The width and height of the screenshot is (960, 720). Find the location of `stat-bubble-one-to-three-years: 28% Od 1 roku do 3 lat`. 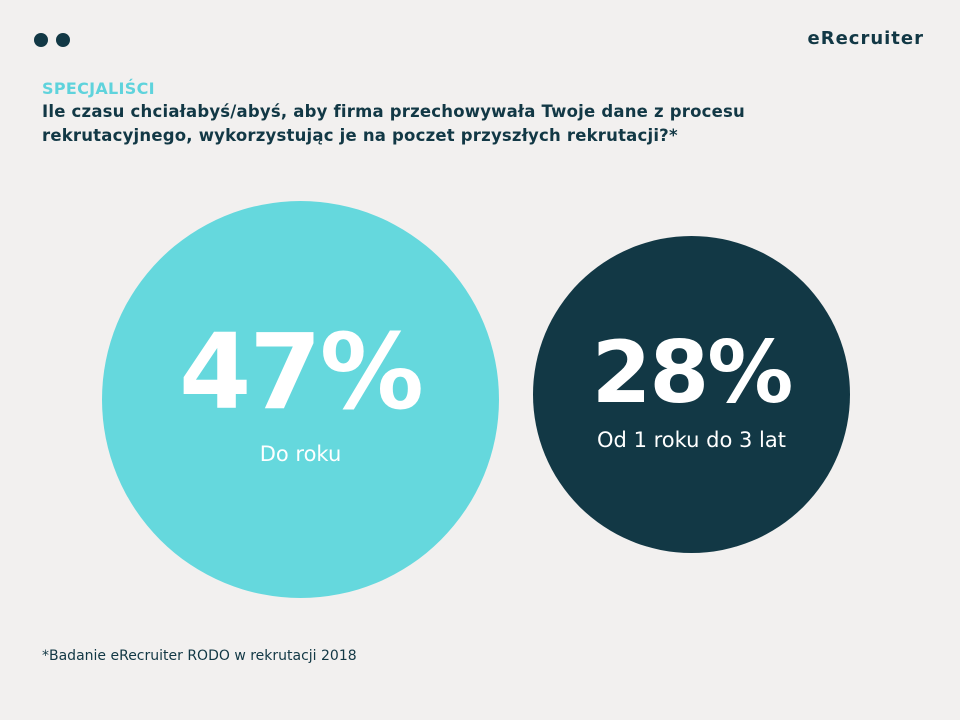

stat-bubble-one-to-three-years: 28% Od 1 roku do 3 lat is located at coordinates (691, 394).